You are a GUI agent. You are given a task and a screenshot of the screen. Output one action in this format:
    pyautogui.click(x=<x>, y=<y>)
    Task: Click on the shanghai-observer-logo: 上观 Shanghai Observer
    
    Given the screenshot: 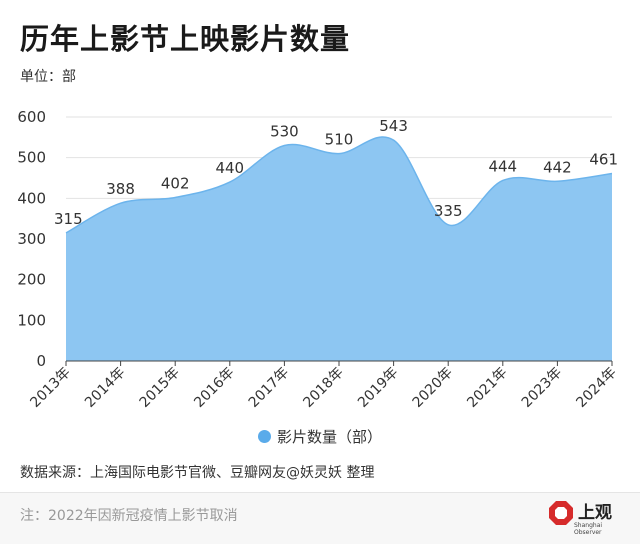 What is the action you would take?
    pyautogui.click(x=583, y=517)
    